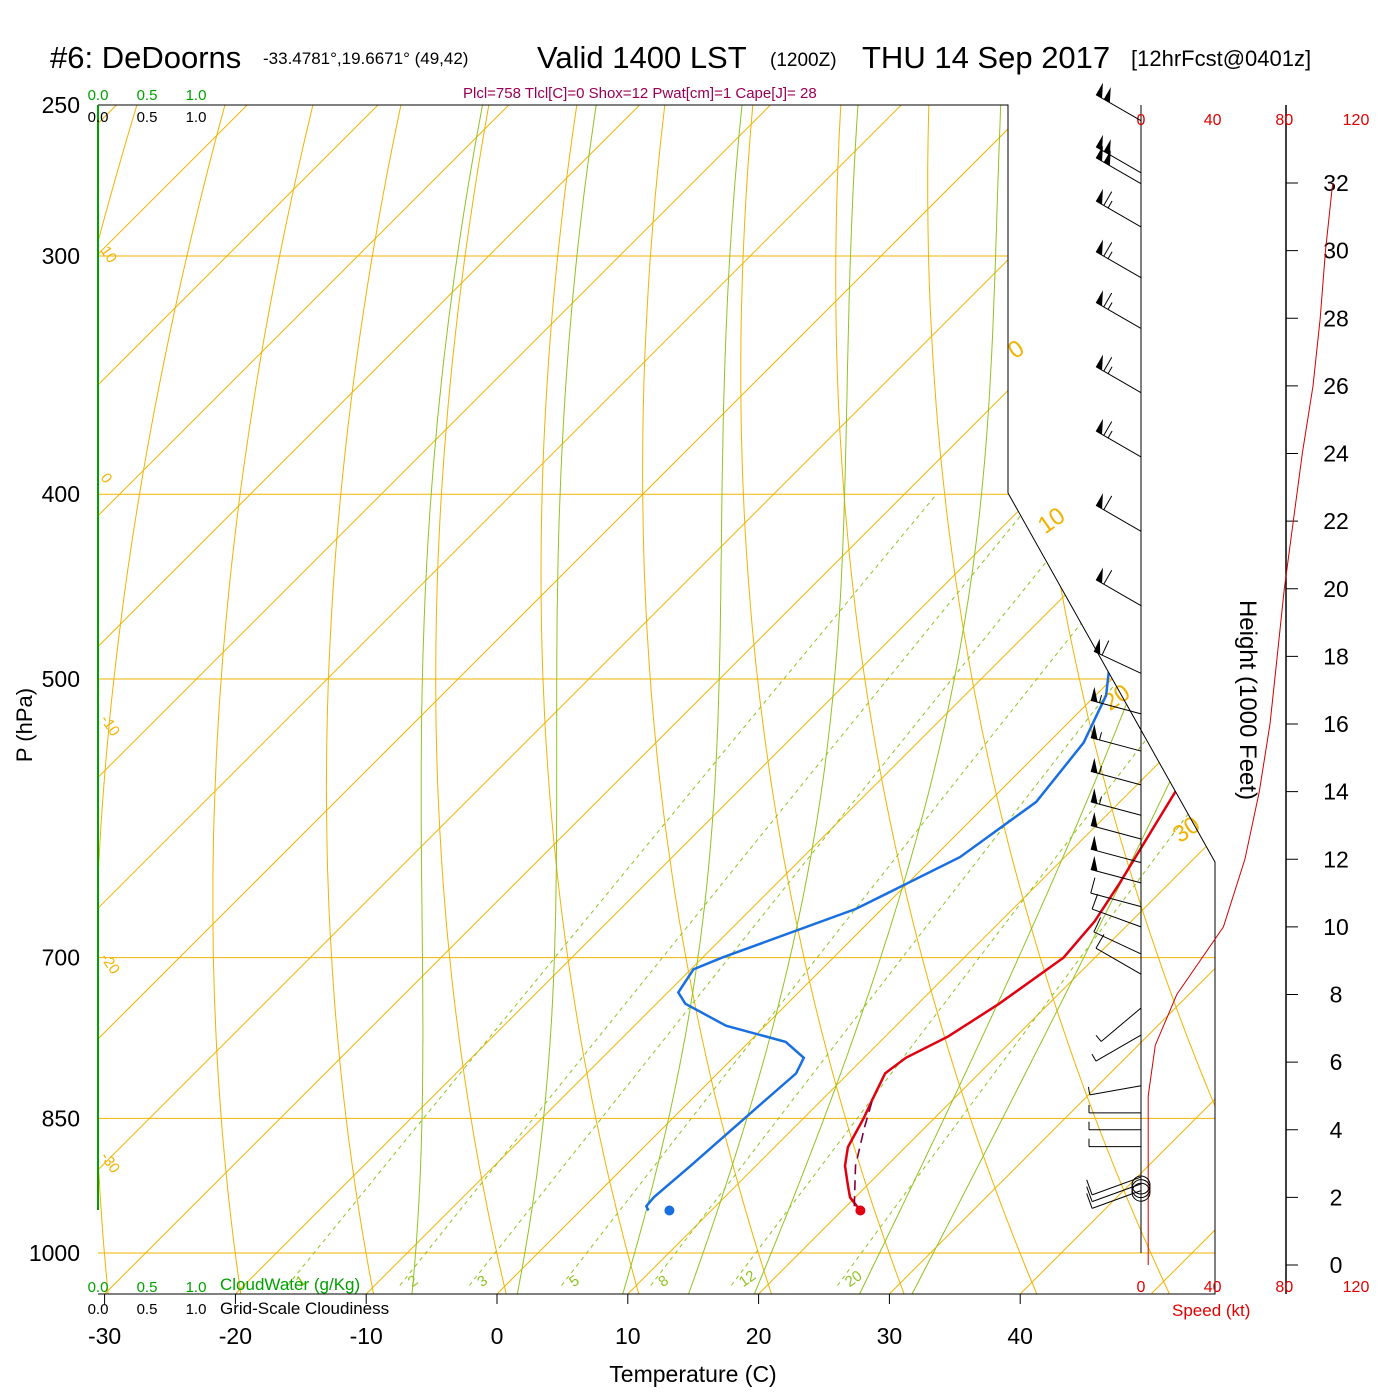 The height and width of the screenshot is (1400, 1400). I want to click on speed-profile-line, so click(1240, 723).